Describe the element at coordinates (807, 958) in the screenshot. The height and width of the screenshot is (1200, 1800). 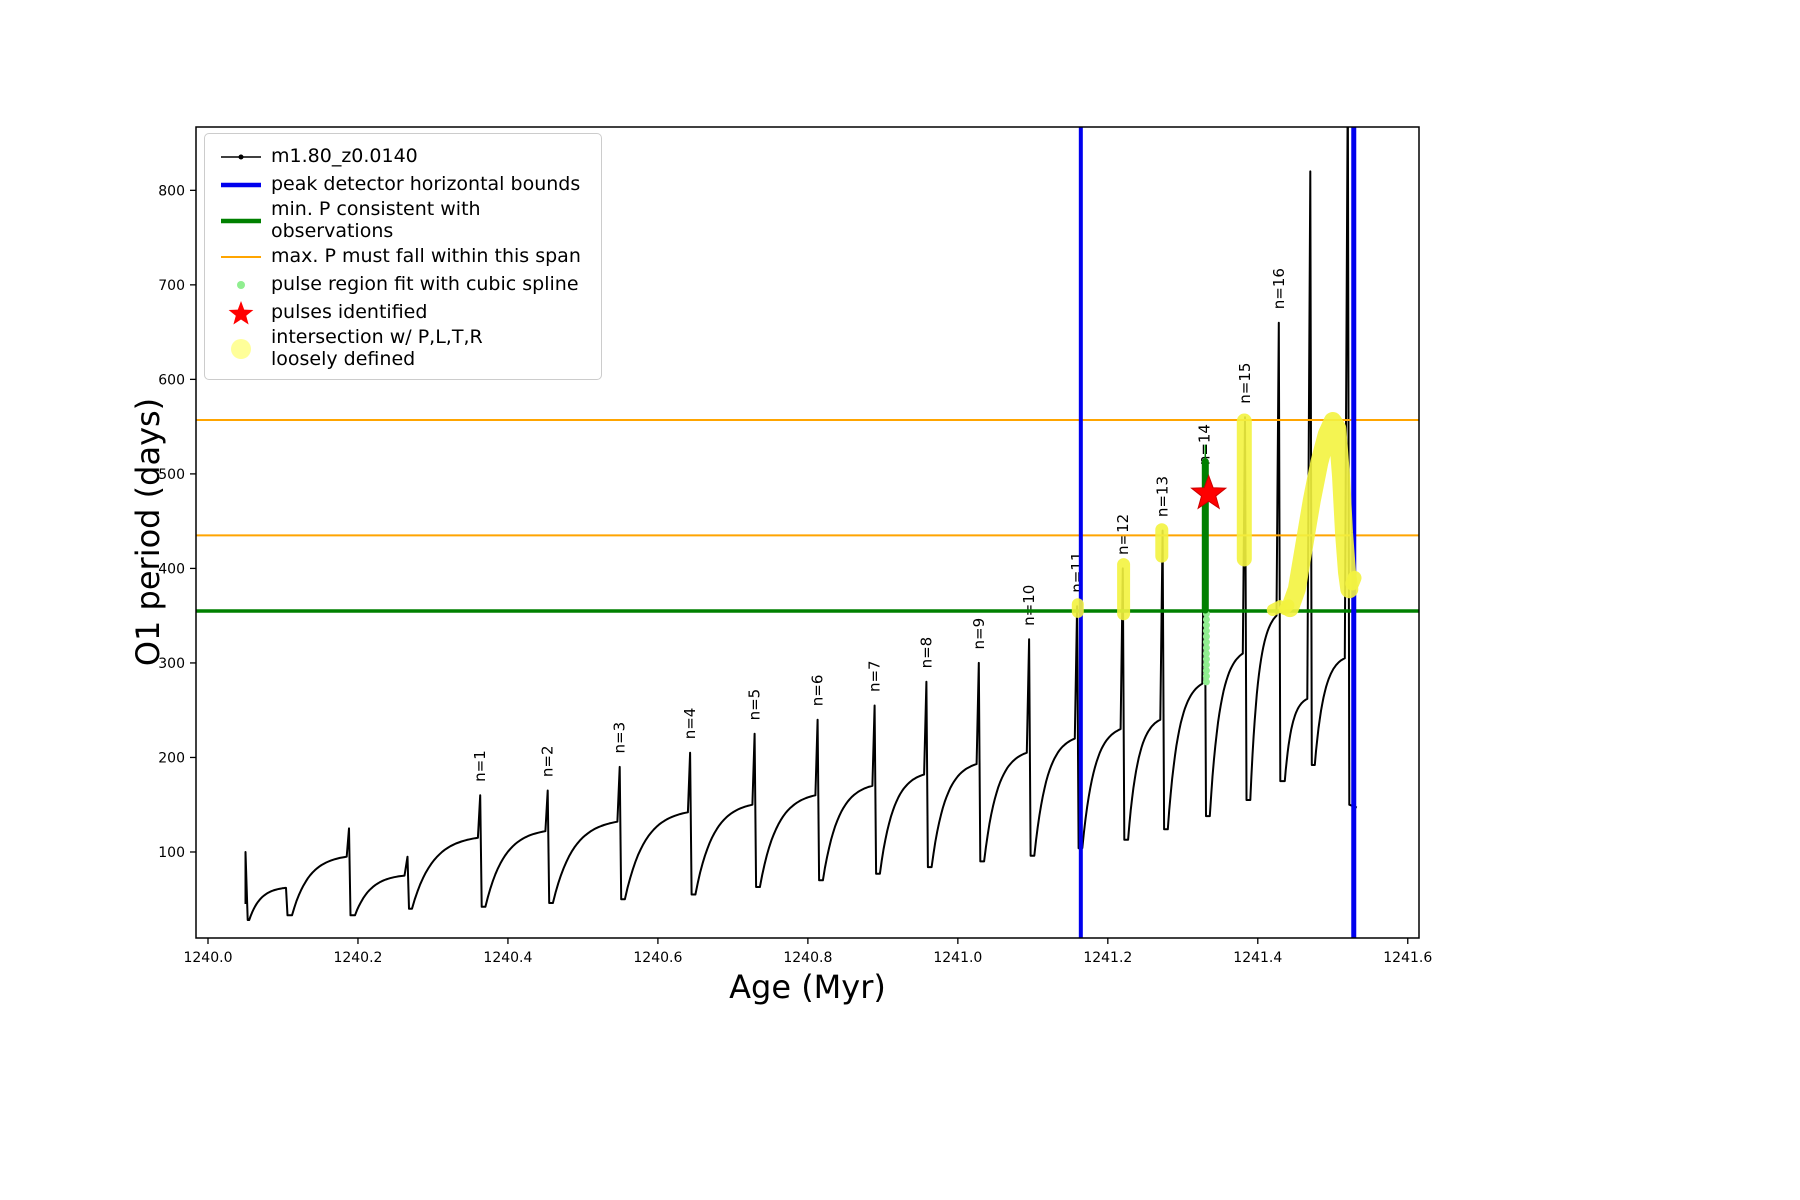
I see `x-tick-label: 1240.8` at that location.